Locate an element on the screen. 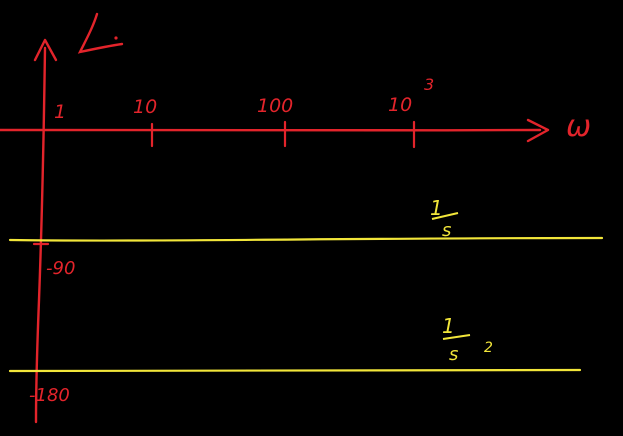  angle-symbol-dot is located at coordinates (116, 38).